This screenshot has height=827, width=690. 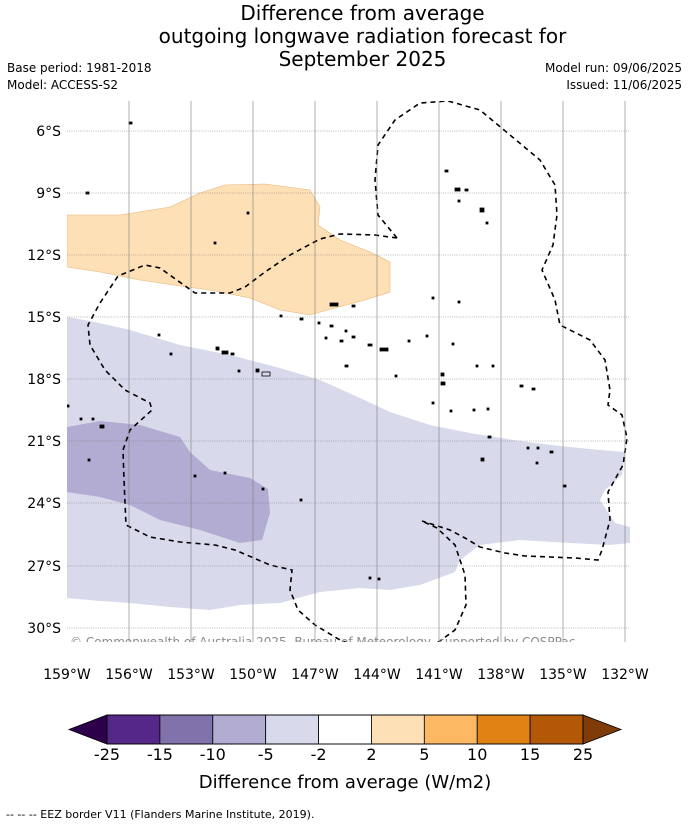 What do you see at coordinates (362, 13) in the screenshot?
I see `title-line-1: Difference from average` at bounding box center [362, 13].